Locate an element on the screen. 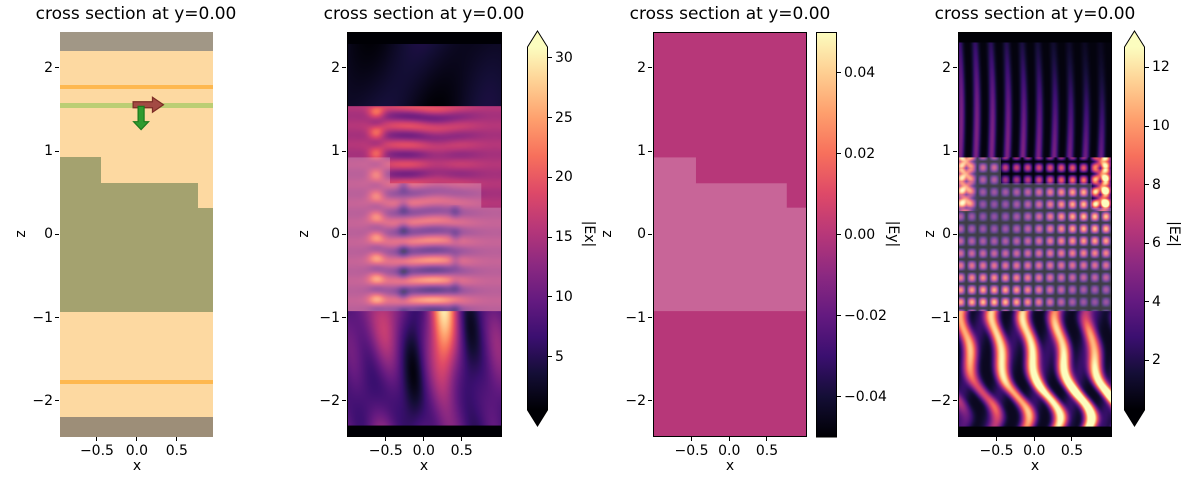 The width and height of the screenshot is (1199, 490). structure-arrows is located at coordinates (148, 113).